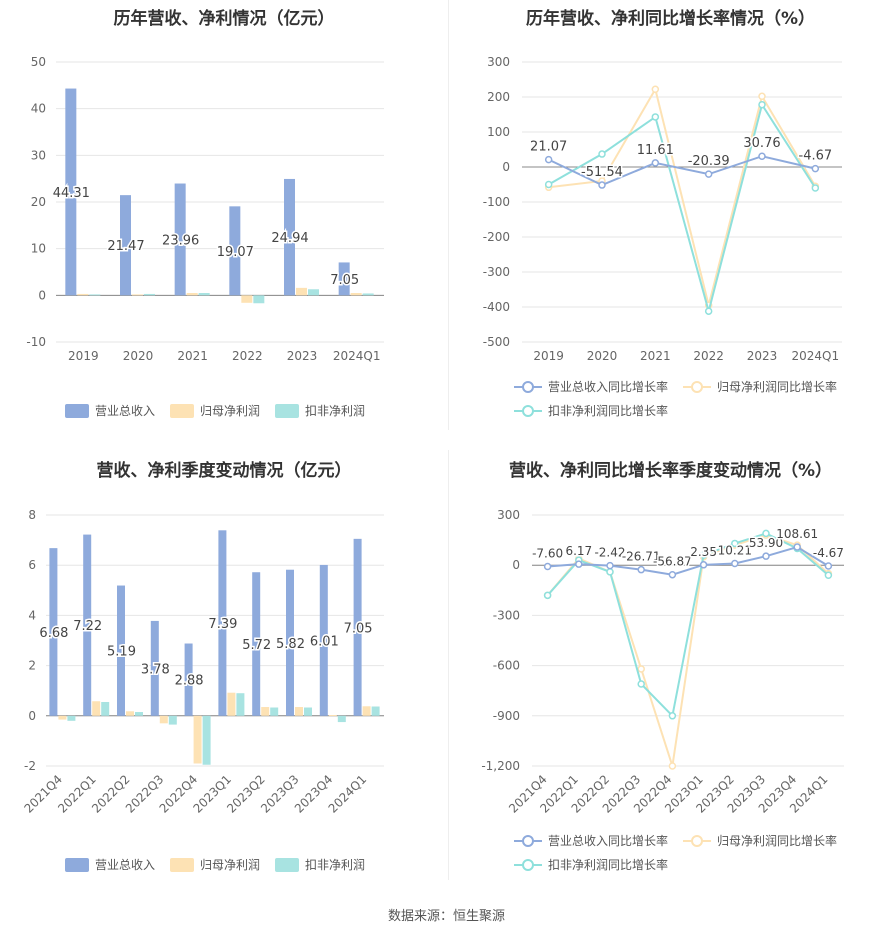 The width and height of the screenshot is (893, 935). Describe the element at coordinates (53, 633) in the screenshot. I see `bar-value-label: 6.68` at that location.